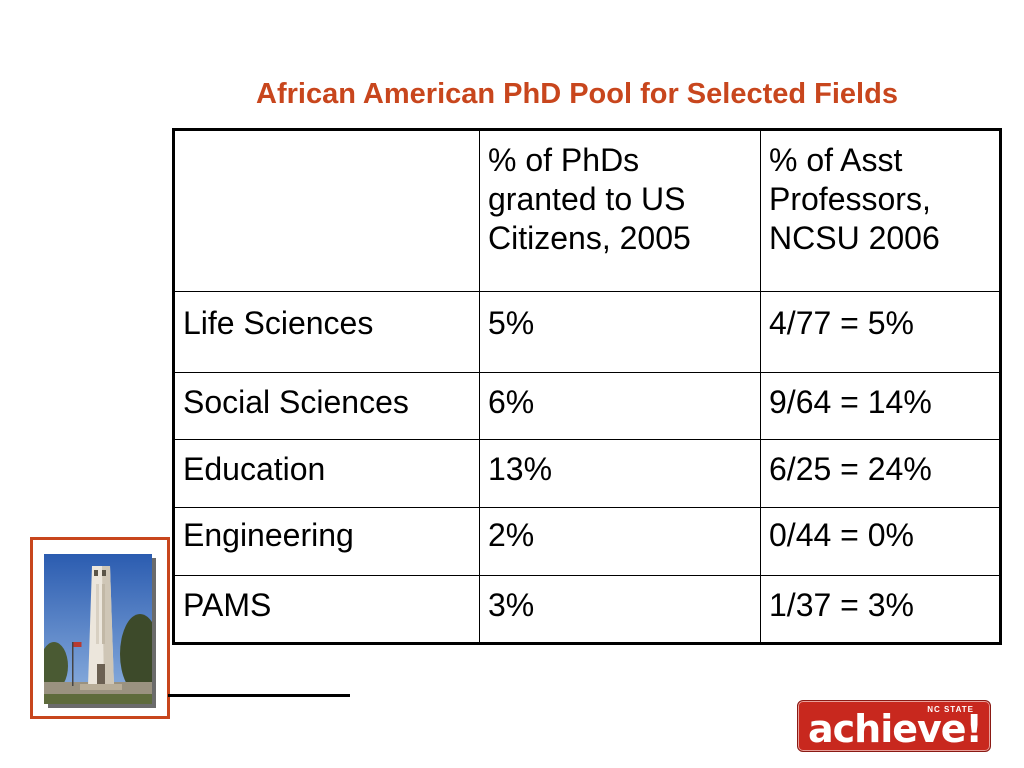  What do you see at coordinates (326, 332) in the screenshot?
I see `field-cell: Life Sciences` at bounding box center [326, 332].